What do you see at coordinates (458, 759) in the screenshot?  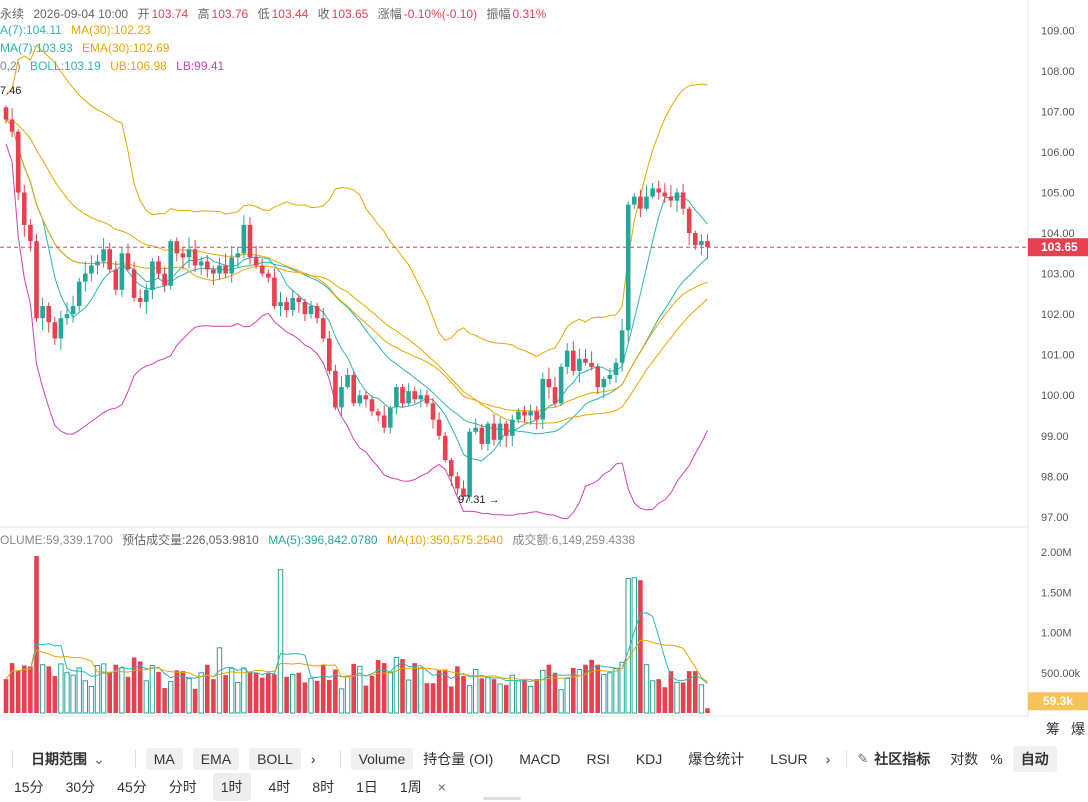 I see `oi-toggle: 持仓量 (OI)` at bounding box center [458, 759].